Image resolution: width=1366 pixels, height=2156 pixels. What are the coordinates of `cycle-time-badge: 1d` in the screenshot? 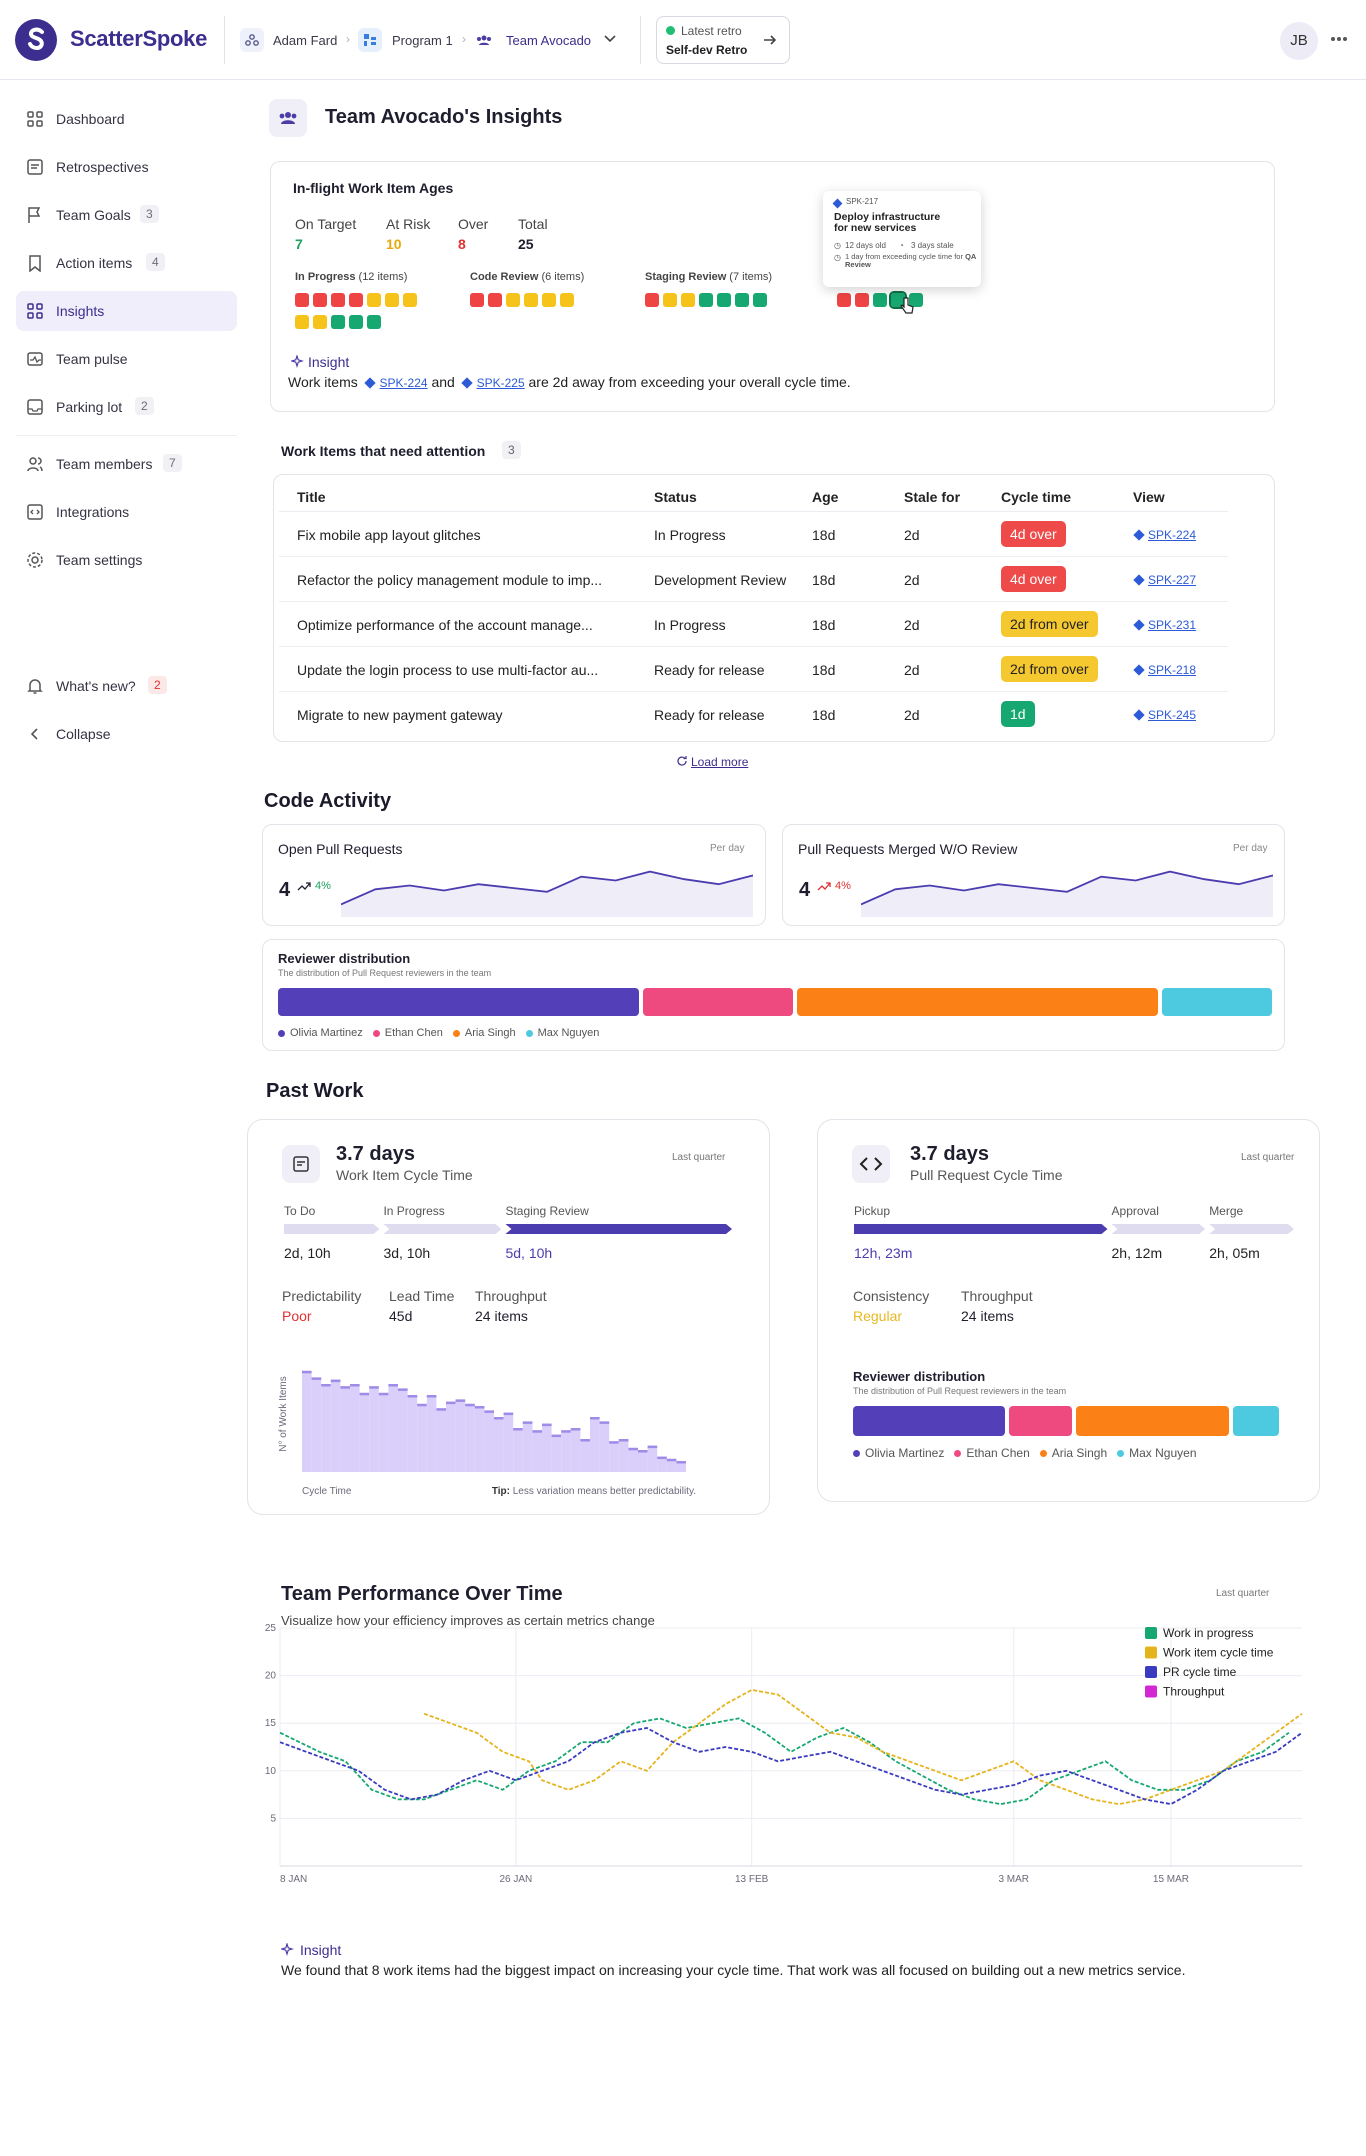 It's located at (1018, 714).